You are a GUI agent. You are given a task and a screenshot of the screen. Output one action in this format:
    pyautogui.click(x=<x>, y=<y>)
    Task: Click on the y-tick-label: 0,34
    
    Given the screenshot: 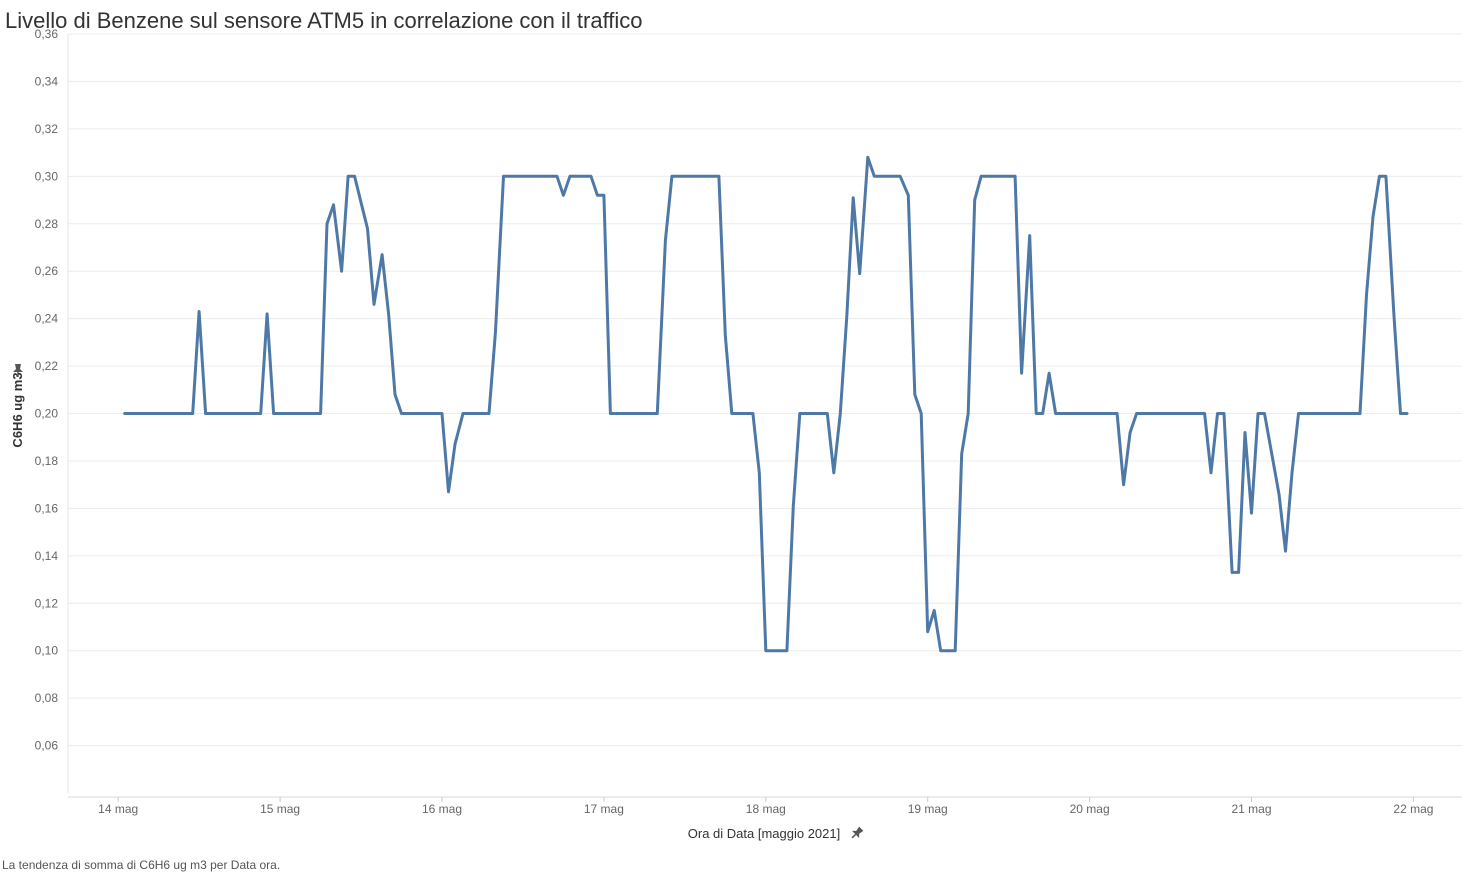 What is the action you would take?
    pyautogui.click(x=47, y=81)
    